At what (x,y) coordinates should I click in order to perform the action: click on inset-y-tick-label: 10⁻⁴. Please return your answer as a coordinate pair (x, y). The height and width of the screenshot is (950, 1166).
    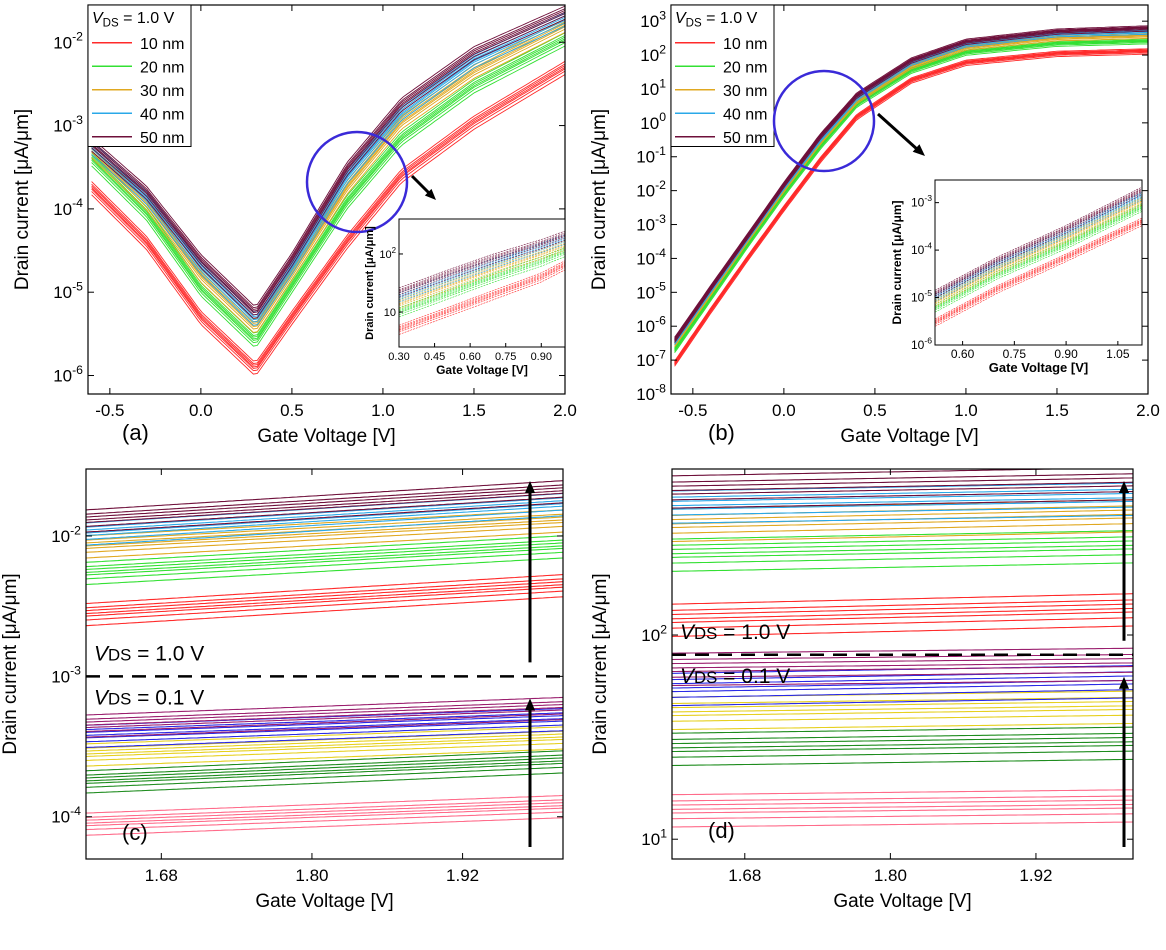
    Looking at the image, I should click on (921, 249).